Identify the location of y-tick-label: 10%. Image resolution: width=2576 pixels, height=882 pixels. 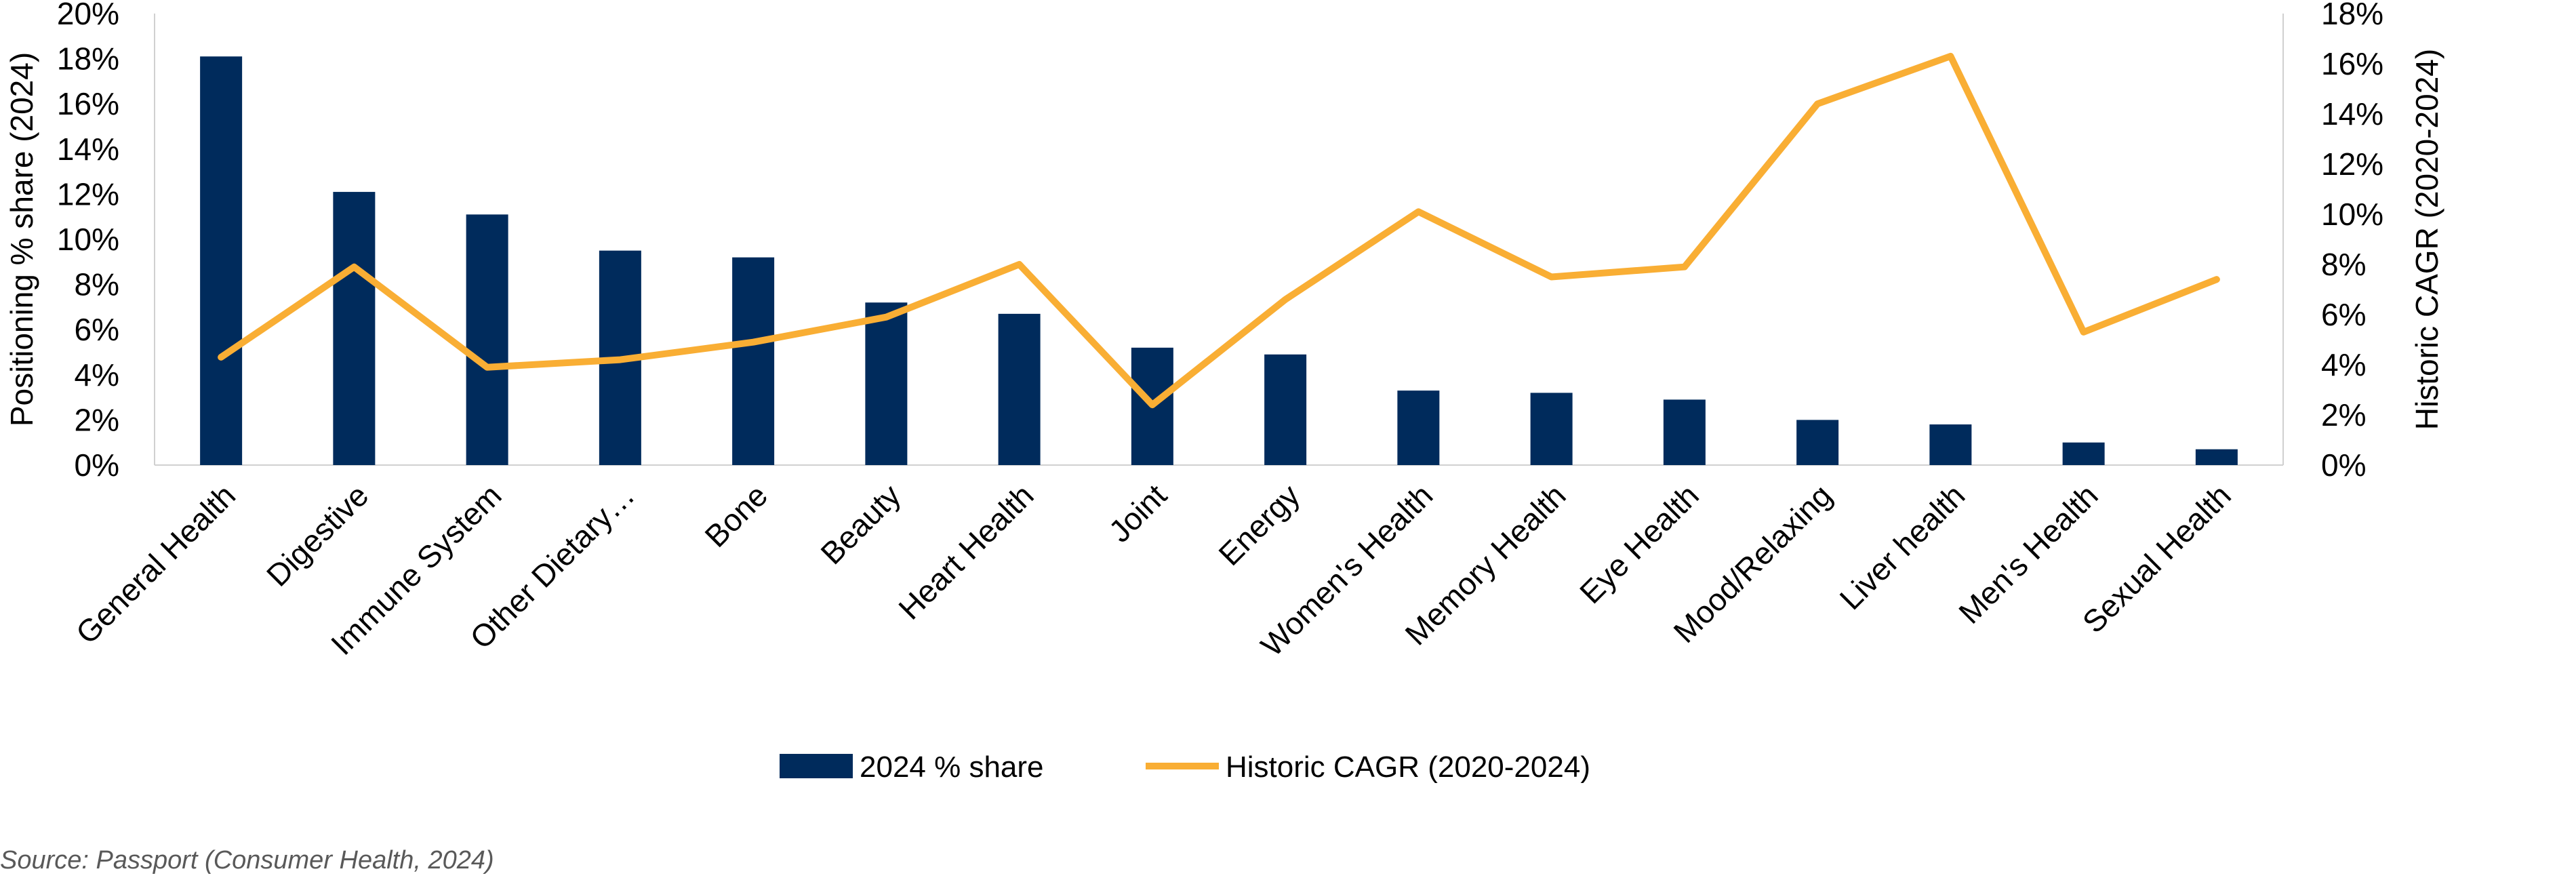
(88, 239).